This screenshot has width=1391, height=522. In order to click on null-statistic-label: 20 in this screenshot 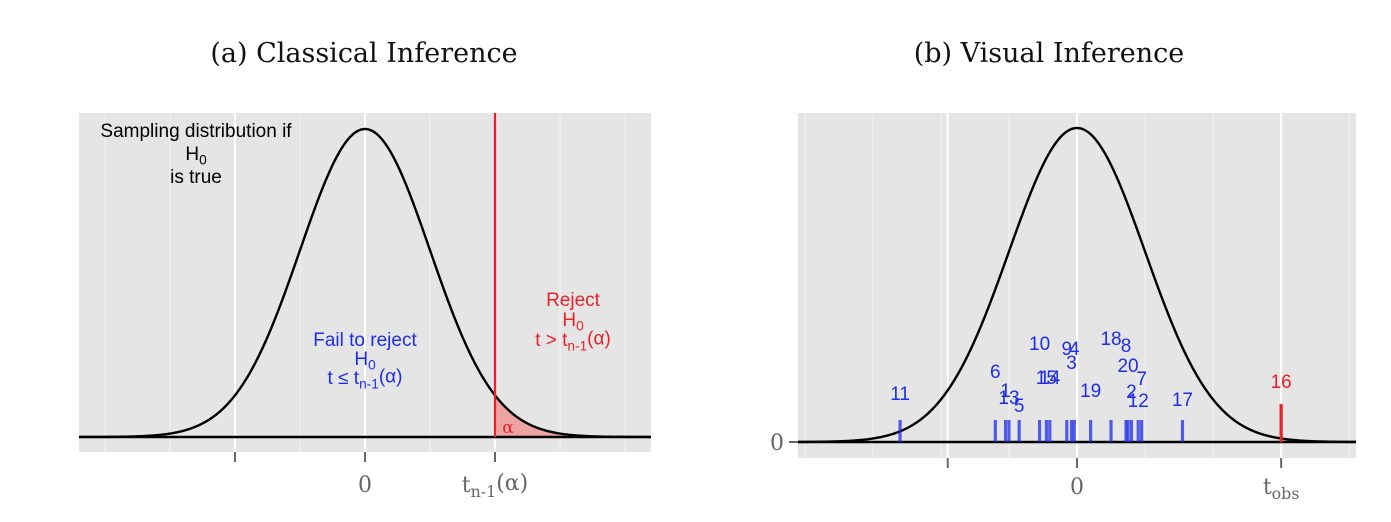, I will do `click(1127, 366)`.